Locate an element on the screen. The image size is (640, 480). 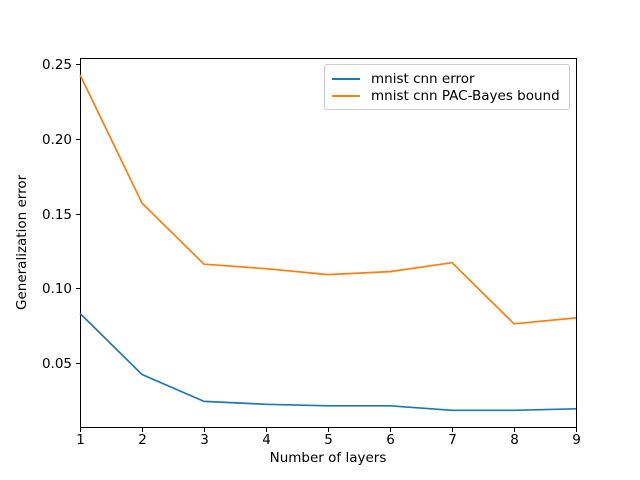
legend-line-sample-bound-icon is located at coordinates (346, 96).